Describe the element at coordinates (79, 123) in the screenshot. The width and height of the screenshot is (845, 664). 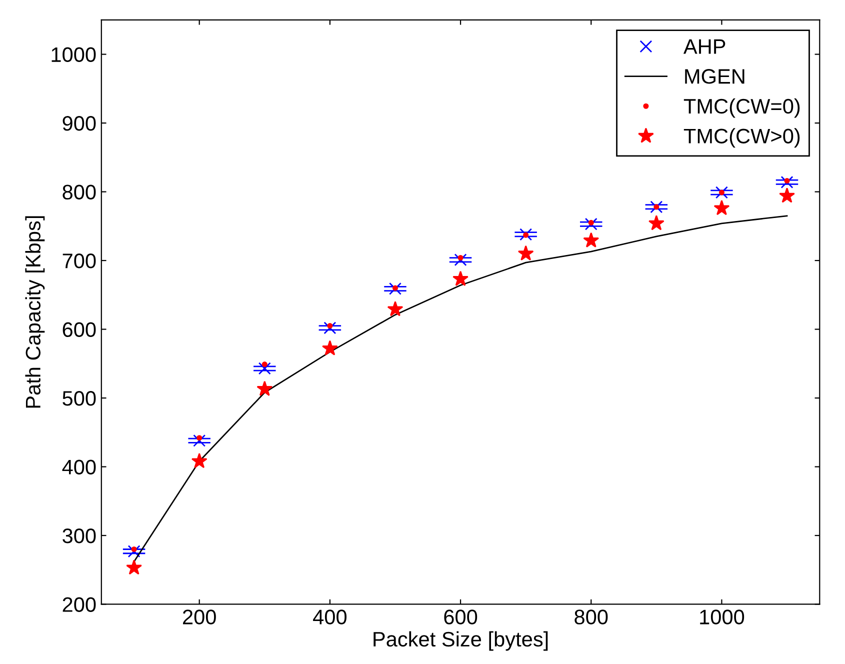
I see `y-tick-label: 900` at that location.